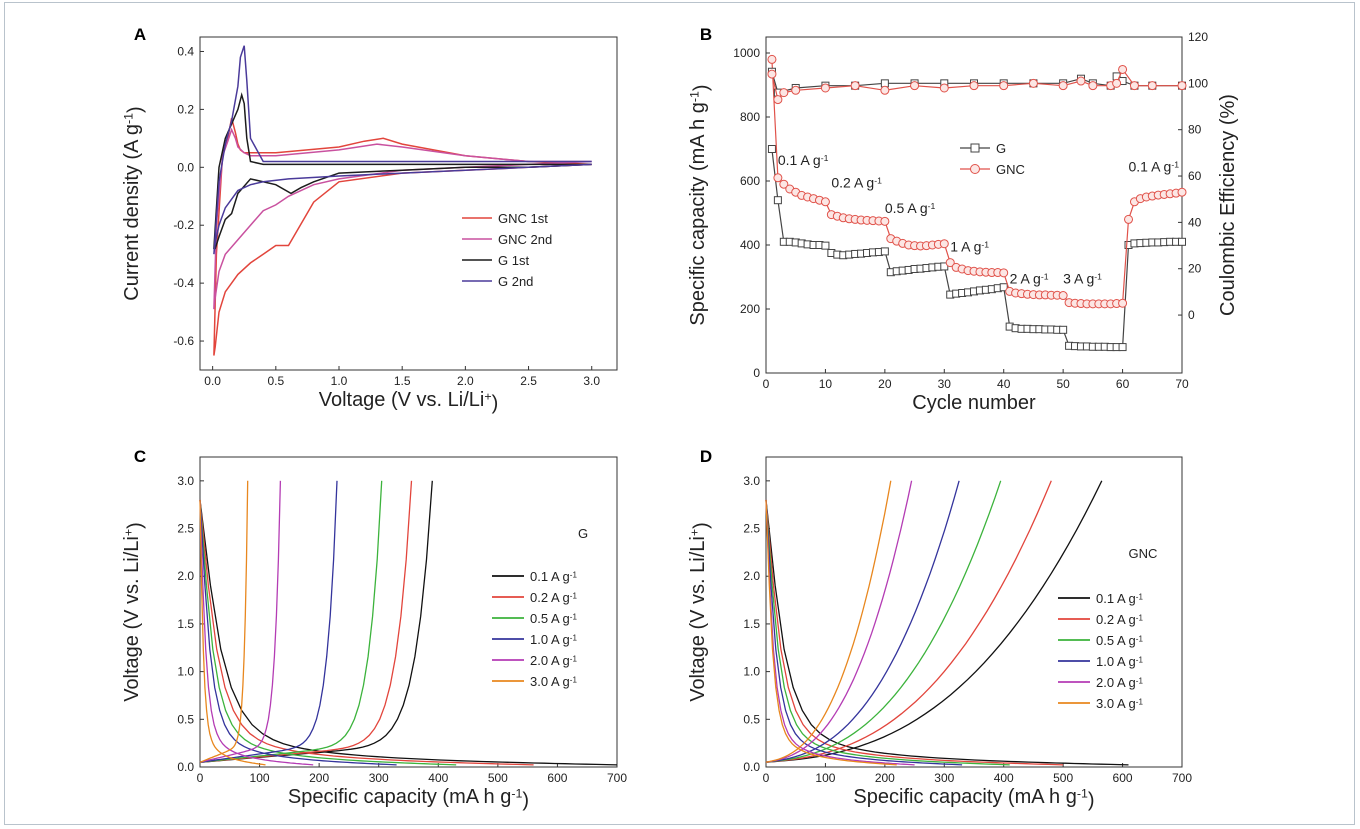 This screenshot has height=829, width=1360. I want to click on x-tick-label: 2.0, so click(465, 381).